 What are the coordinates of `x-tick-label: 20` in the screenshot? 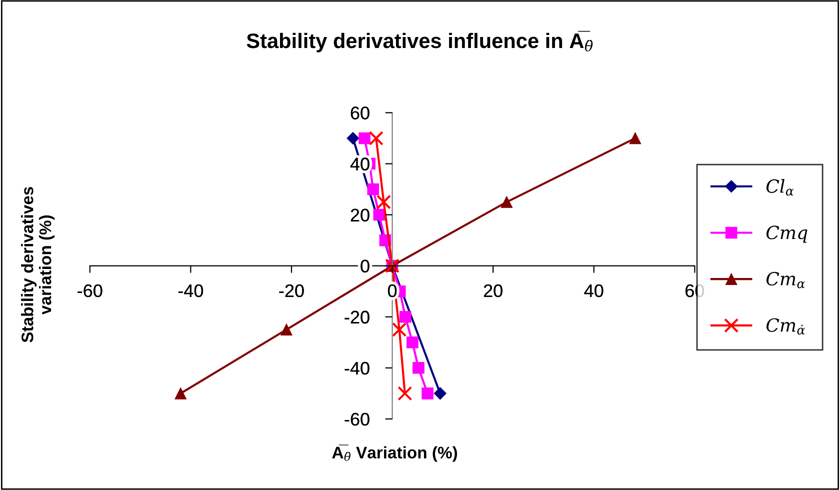 It's located at (493, 291).